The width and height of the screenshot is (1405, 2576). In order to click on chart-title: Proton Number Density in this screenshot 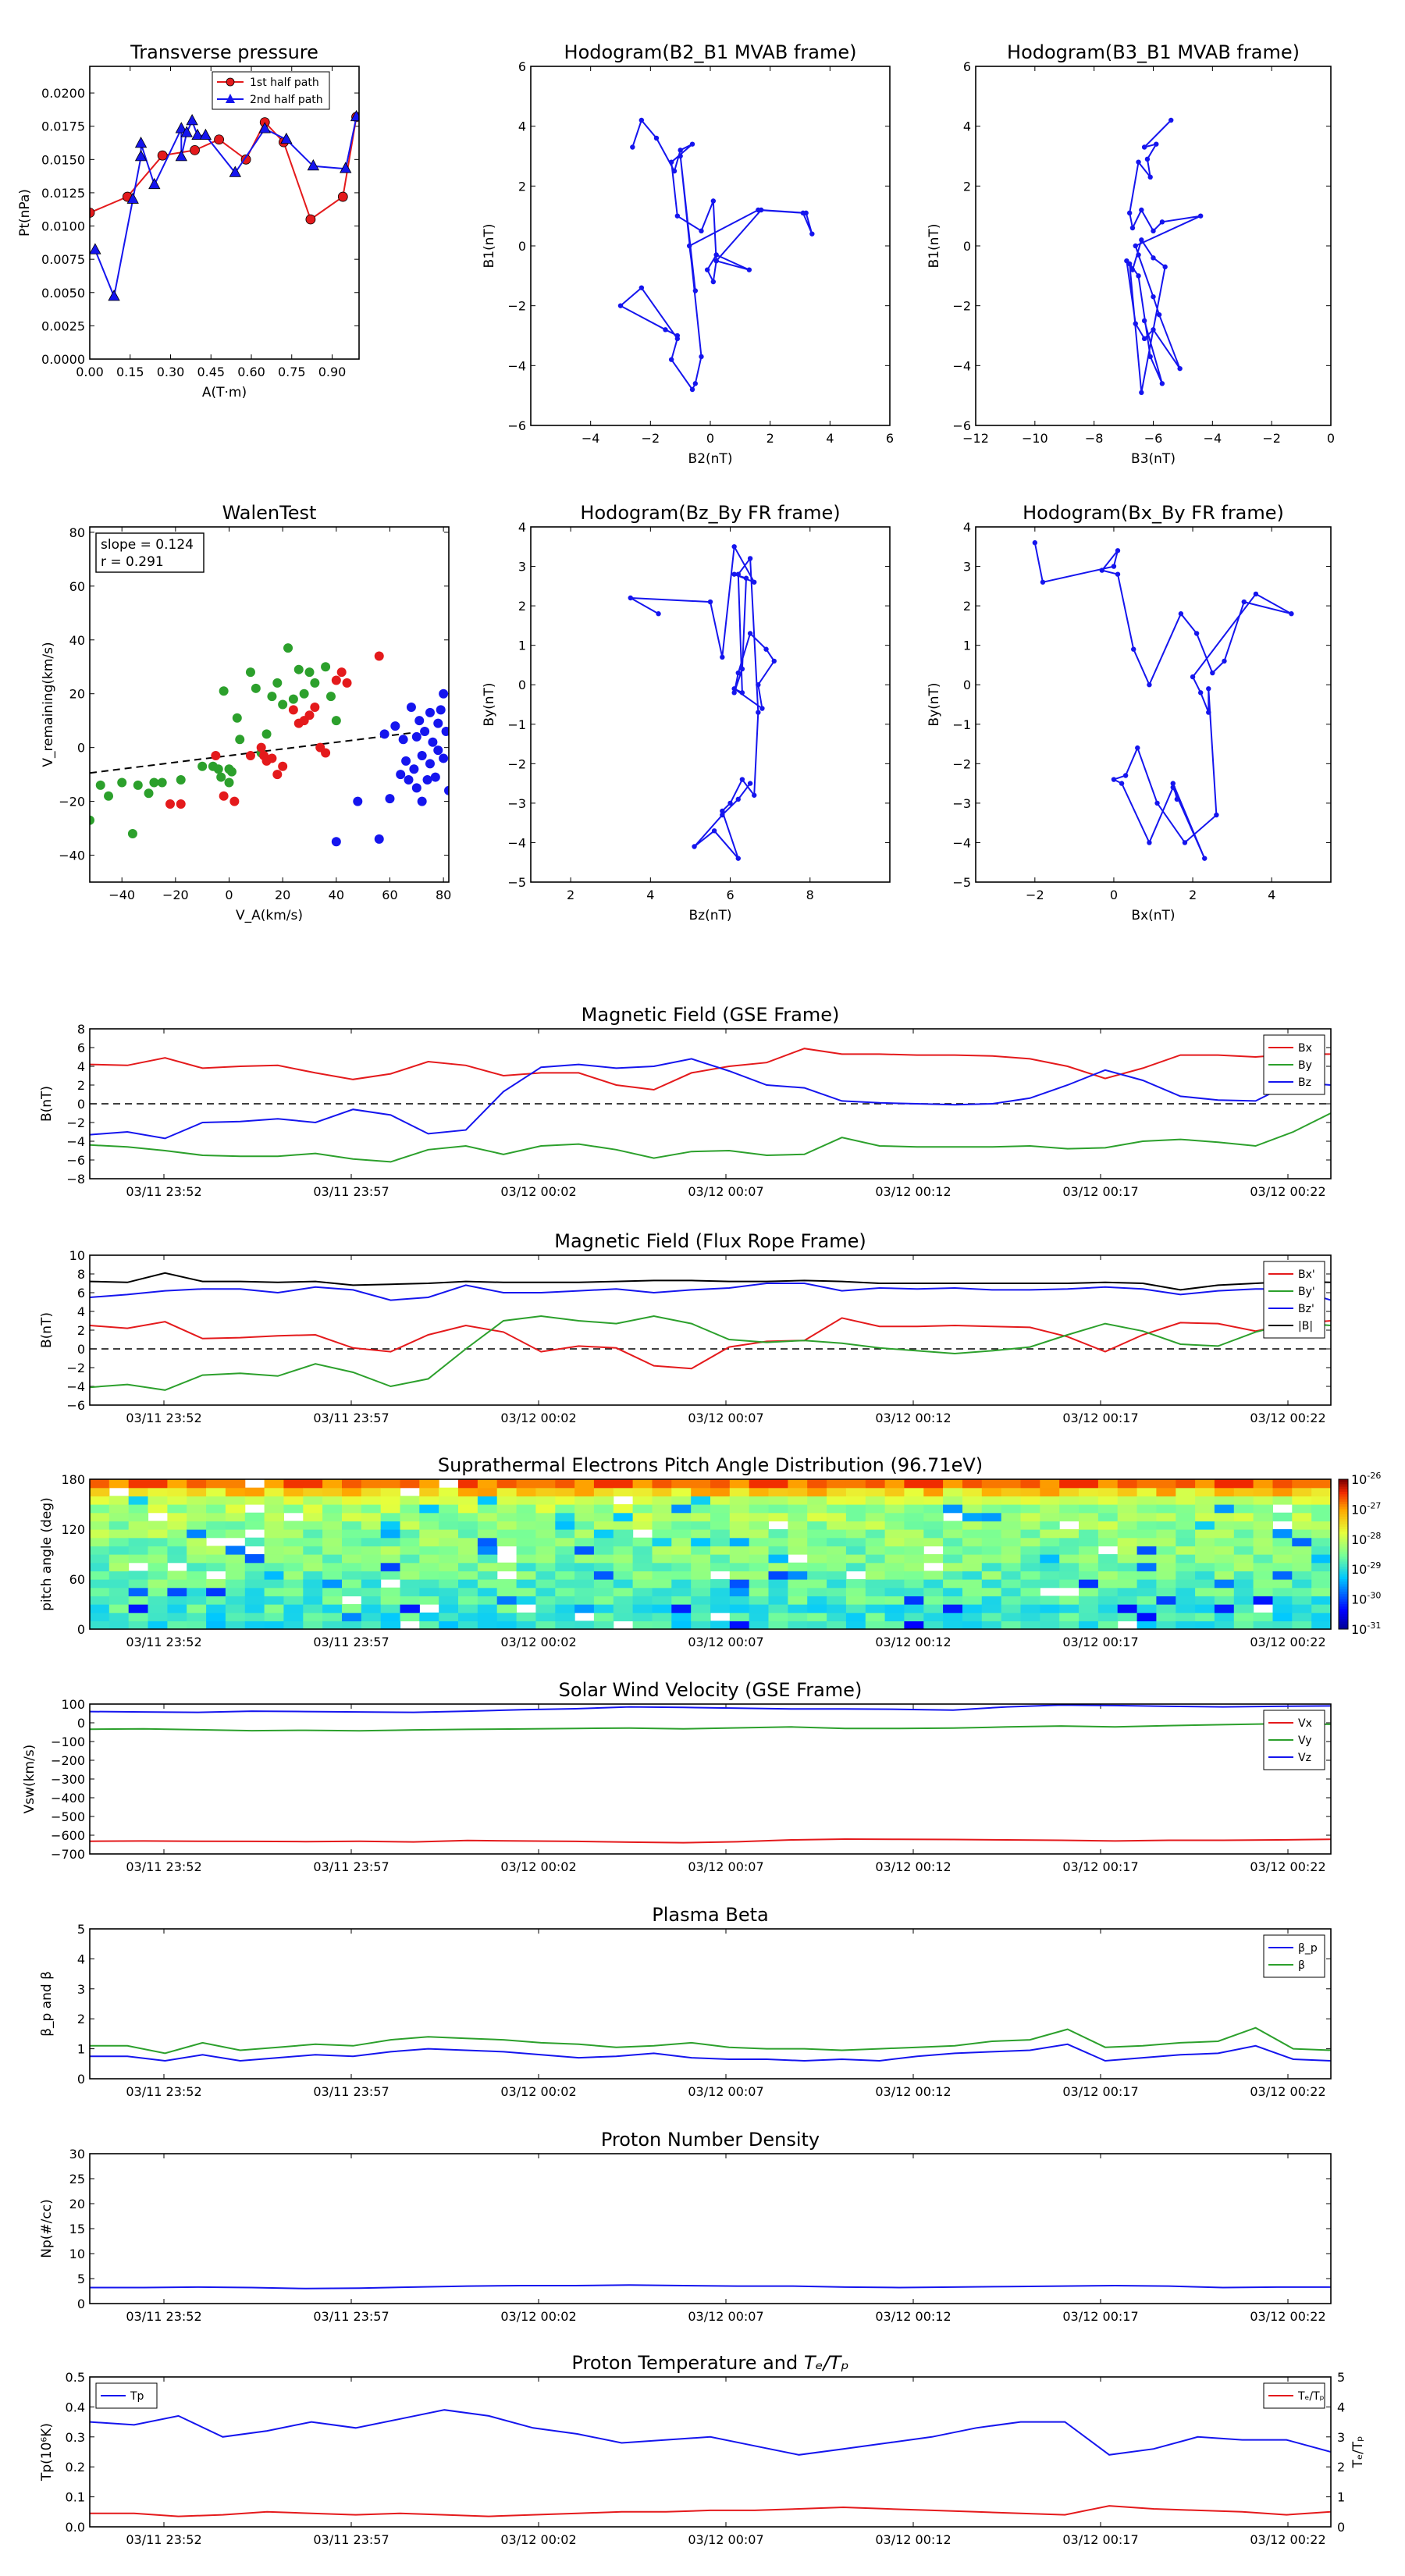, I will do `click(711, 2140)`.